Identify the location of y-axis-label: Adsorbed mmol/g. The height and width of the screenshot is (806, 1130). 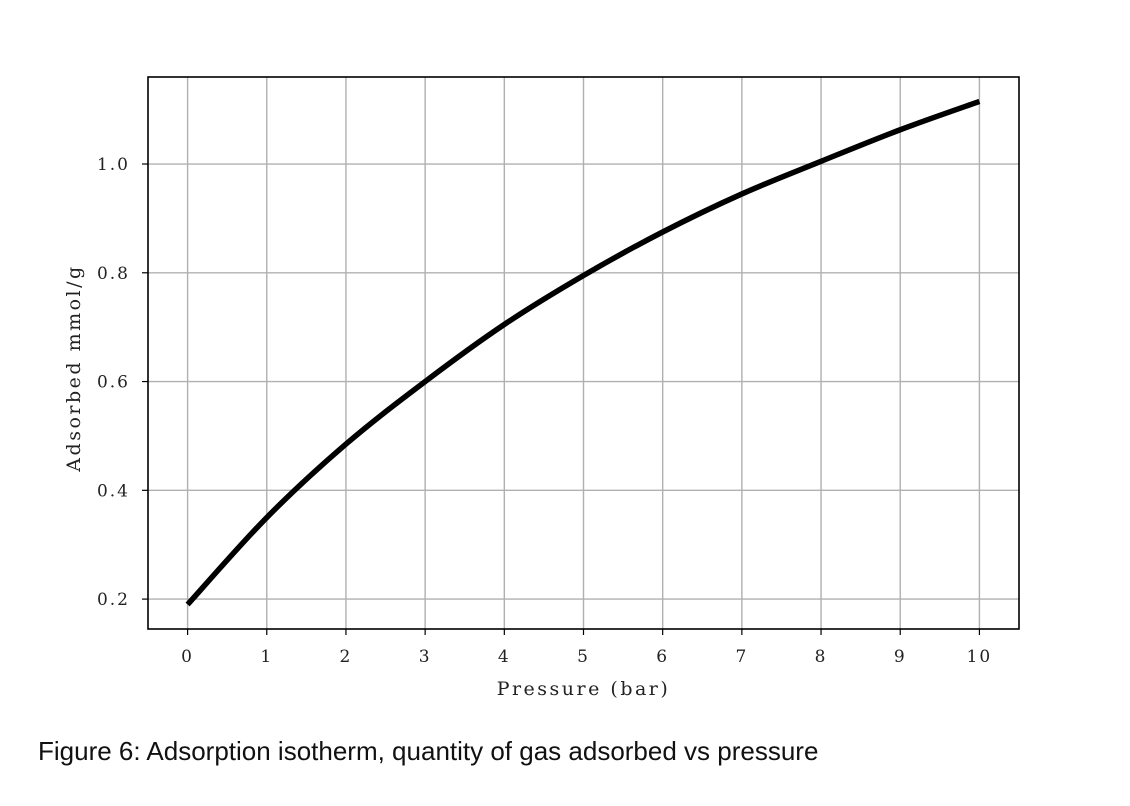
(74, 368).